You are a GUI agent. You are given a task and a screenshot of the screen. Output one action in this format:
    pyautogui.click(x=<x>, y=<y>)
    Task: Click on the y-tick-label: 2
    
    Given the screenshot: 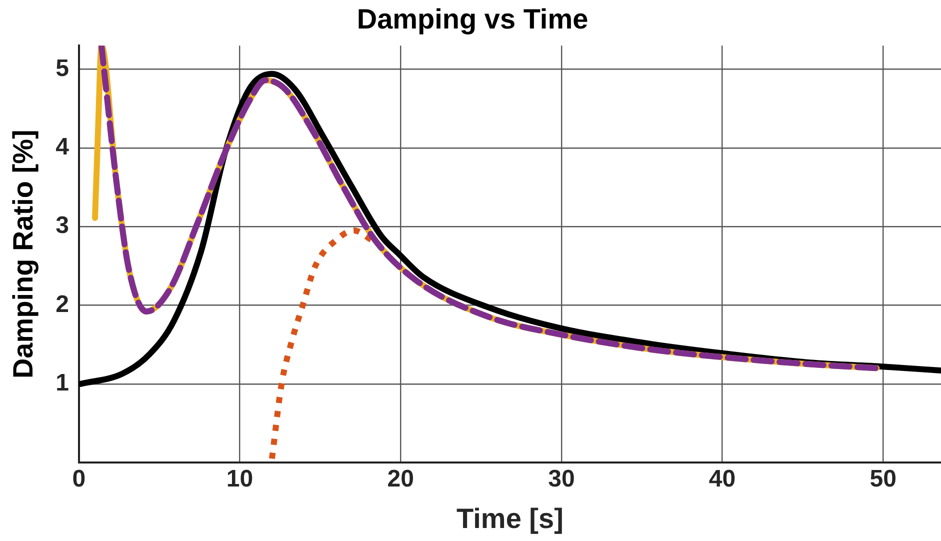 What is the action you would take?
    pyautogui.click(x=62, y=304)
    